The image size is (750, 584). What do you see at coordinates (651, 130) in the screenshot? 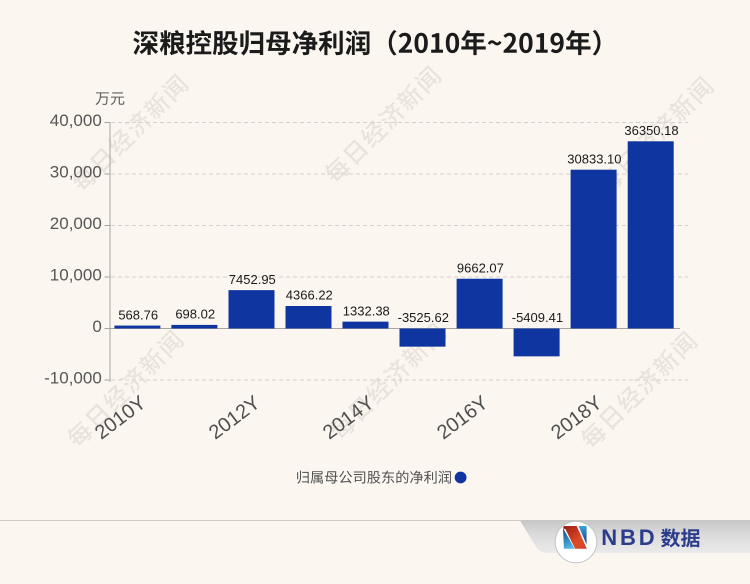
I see `svg-text: 36350.18` at bounding box center [651, 130].